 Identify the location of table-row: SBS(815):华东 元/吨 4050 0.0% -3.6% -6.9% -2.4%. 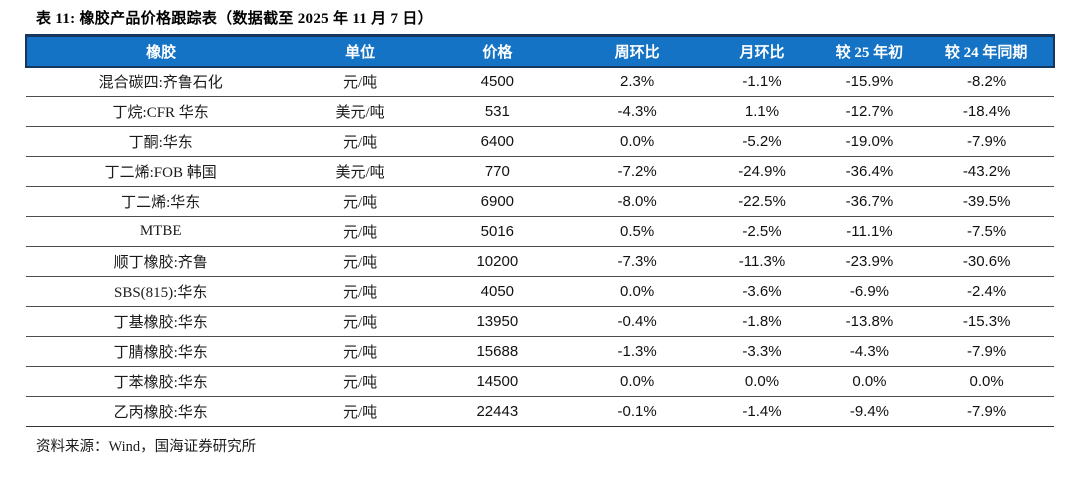
(540, 291).